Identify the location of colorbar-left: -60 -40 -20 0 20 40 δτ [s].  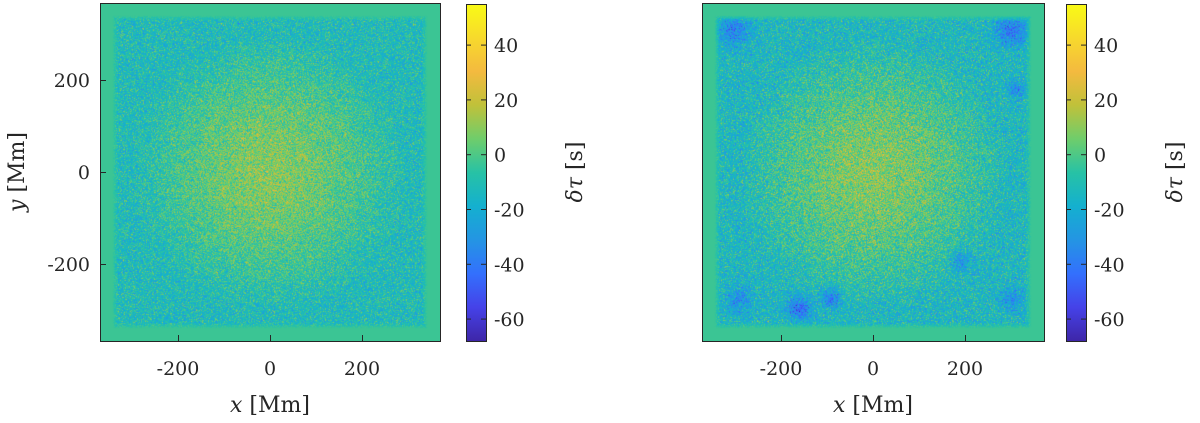
(527, 173).